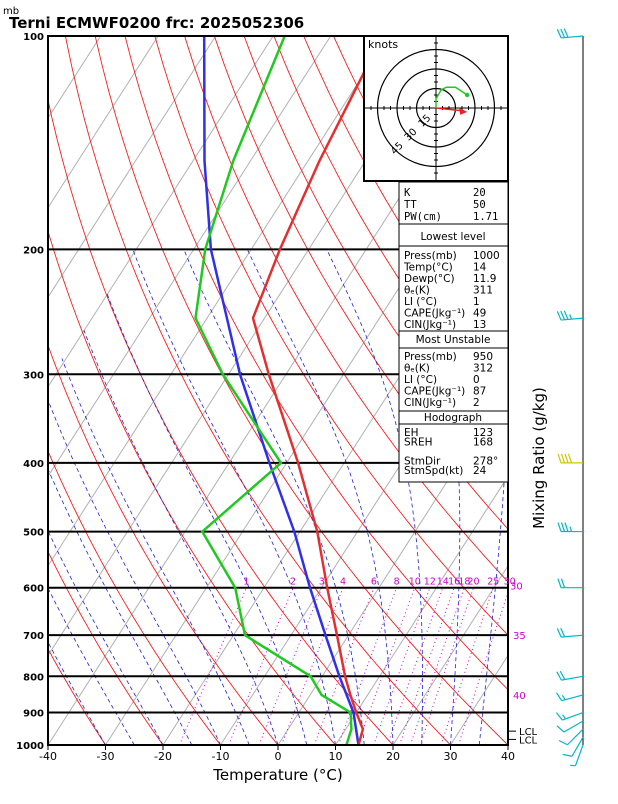  What do you see at coordinates (480, 268) in the screenshot?
I see `table-row-value: 14` at bounding box center [480, 268].